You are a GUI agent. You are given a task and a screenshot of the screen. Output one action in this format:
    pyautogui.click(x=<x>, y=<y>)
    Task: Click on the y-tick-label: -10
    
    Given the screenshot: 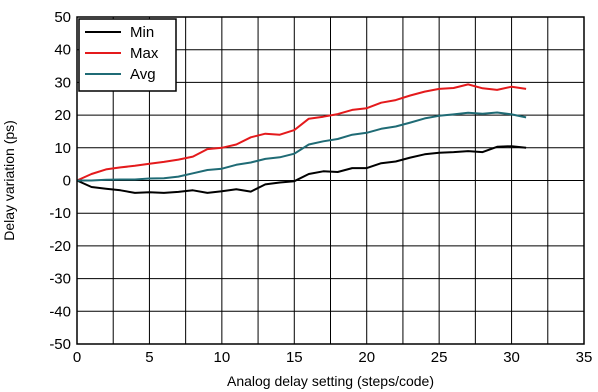 What is the action you would take?
    pyautogui.click(x=60, y=213)
    